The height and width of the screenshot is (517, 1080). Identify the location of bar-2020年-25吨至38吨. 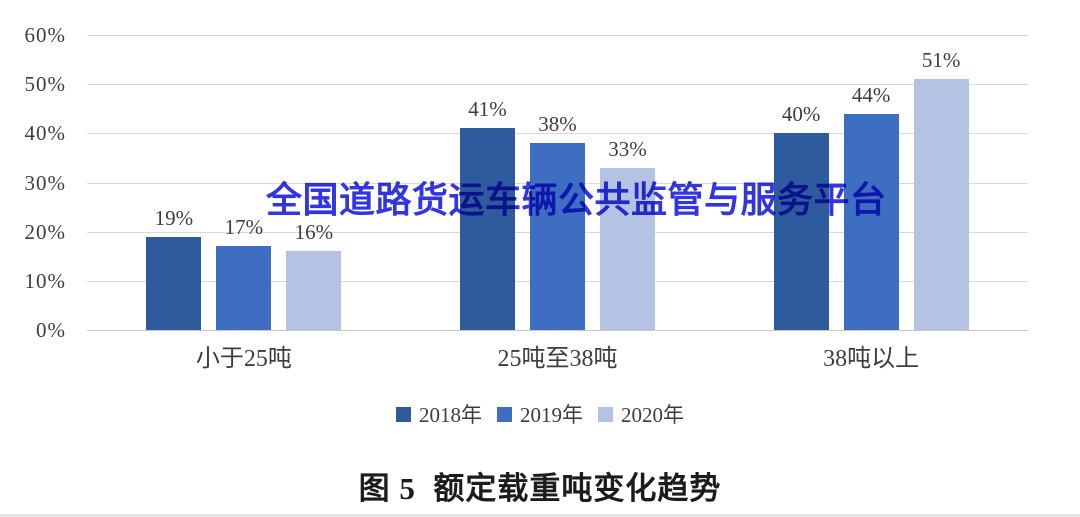
(627, 248).